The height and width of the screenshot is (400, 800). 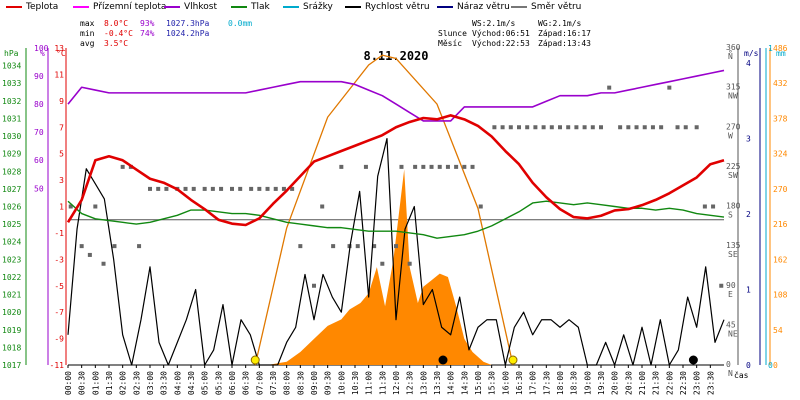 What do you see at coordinates (501, 33) in the screenshot?
I see `stat-sunrise: Východ:06:51` at bounding box center [501, 33].